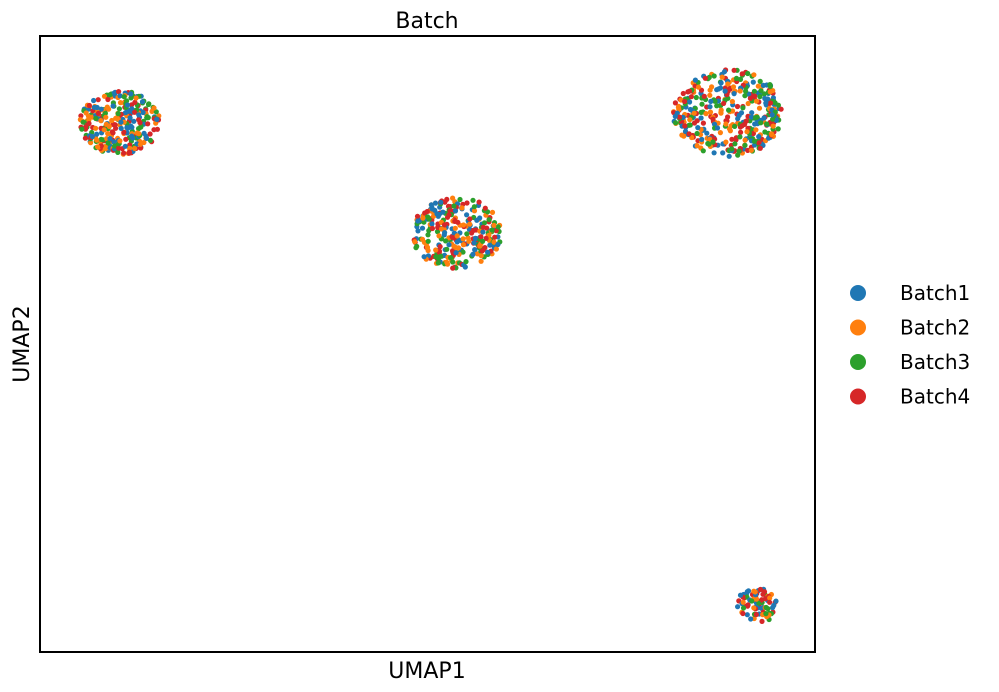  I want to click on legend: Batch1 Batch2 Batch3 Batch4, so click(910, 345).